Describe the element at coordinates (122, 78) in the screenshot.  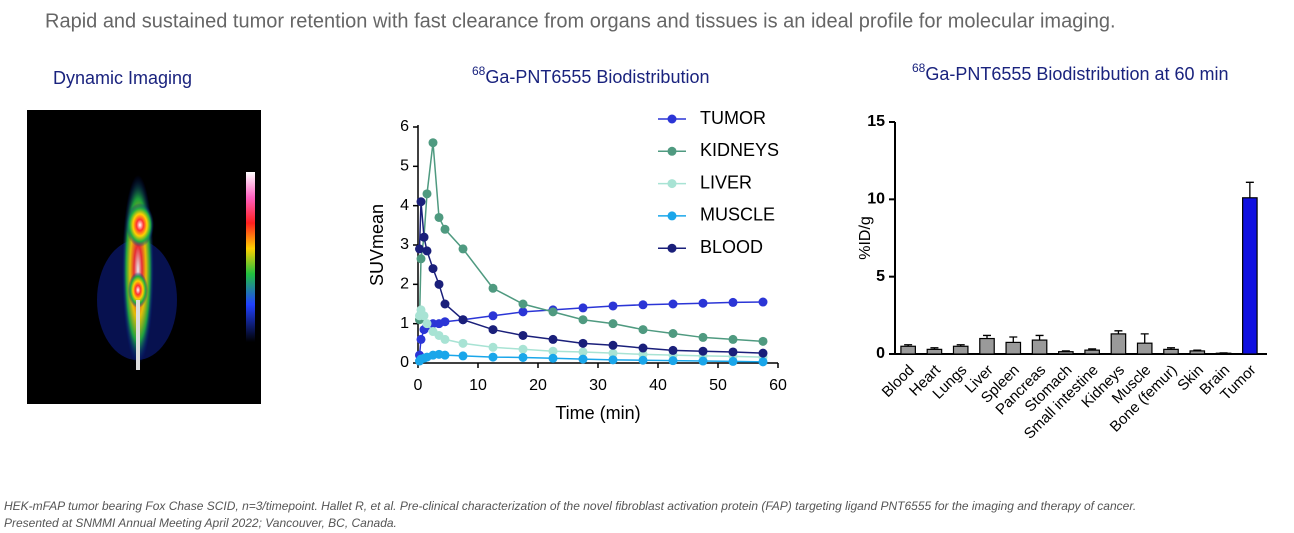
I see `image-title: Dynamic Imaging` at that location.